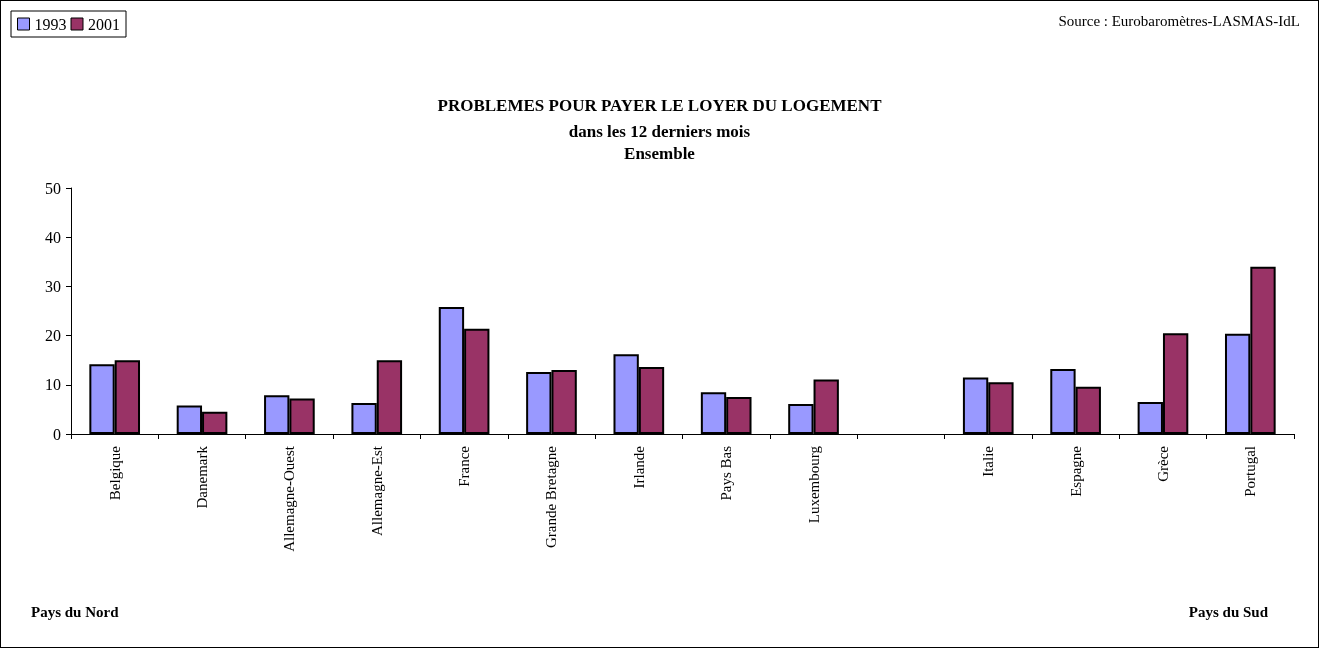 The width and height of the screenshot is (1319, 648). What do you see at coordinates (1162, 463) in the screenshot?
I see `x-tick-label: Grèce` at bounding box center [1162, 463].